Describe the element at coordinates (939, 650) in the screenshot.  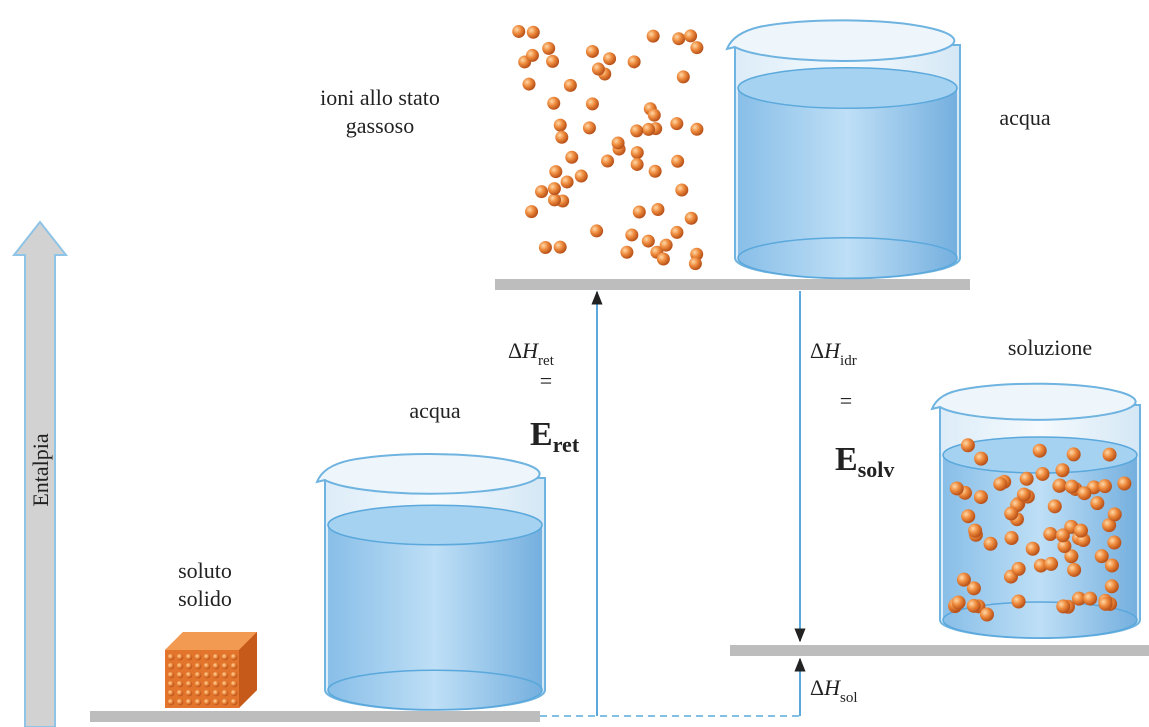
I see `level-solution` at that location.